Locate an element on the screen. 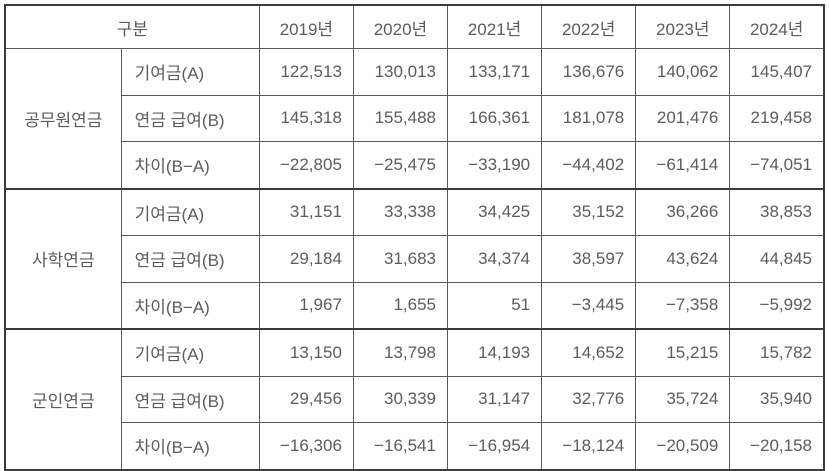 Image resolution: width=829 pixels, height=471 pixels. value-cell: 155,488 is located at coordinates (400, 118).